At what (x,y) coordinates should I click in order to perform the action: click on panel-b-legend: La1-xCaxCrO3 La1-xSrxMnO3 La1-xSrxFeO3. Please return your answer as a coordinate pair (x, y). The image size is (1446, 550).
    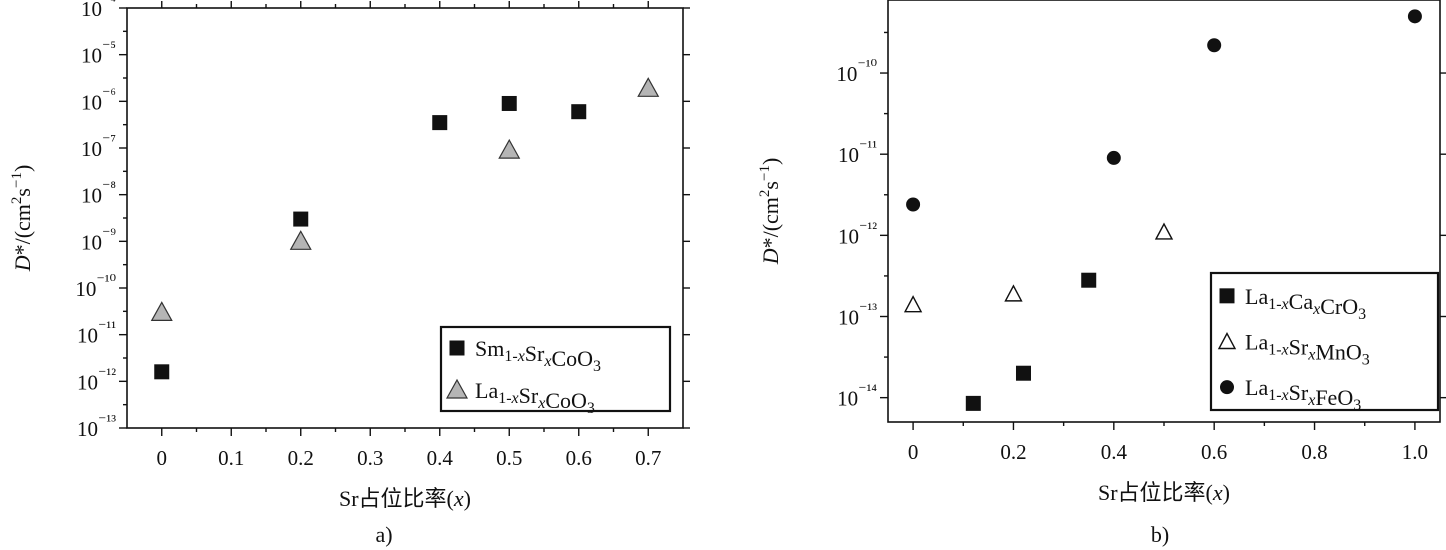
    Looking at the image, I should click on (1324, 342).